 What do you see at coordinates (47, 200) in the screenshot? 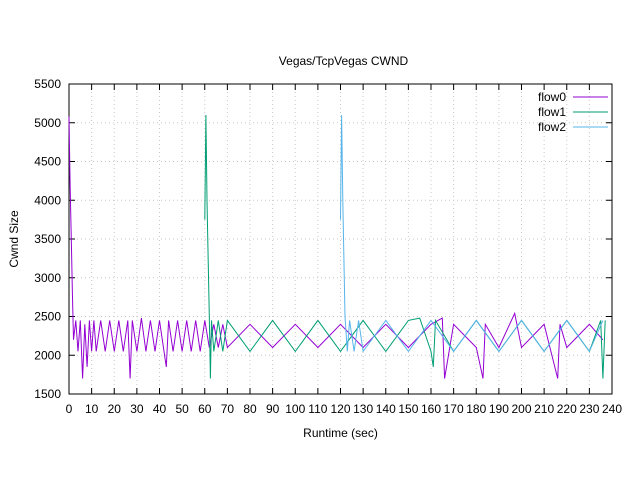
I see `y-tick-label: 4000` at bounding box center [47, 200].